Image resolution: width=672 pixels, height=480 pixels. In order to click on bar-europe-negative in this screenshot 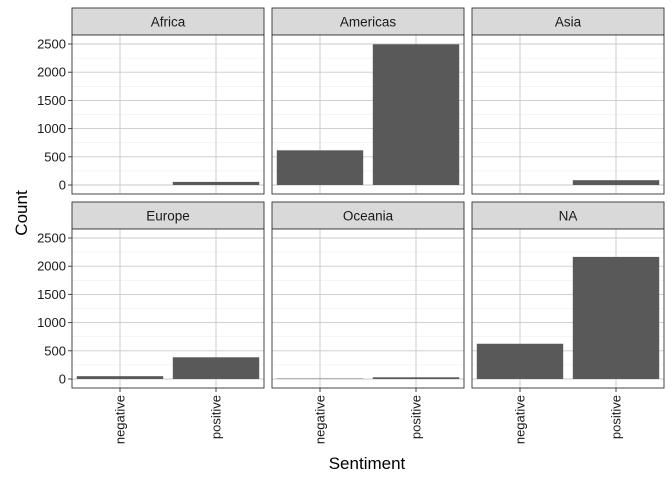, I will do `click(120, 377)`.